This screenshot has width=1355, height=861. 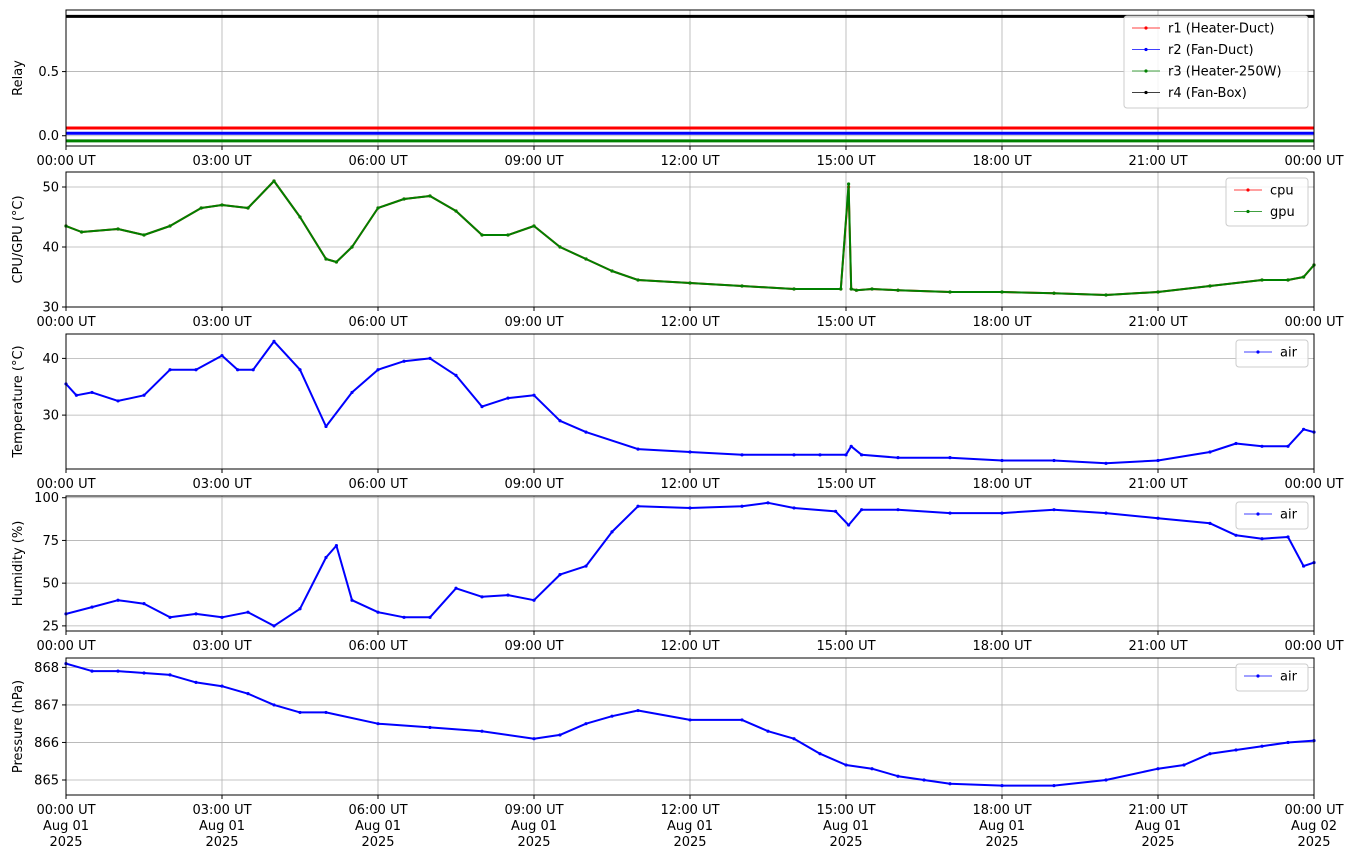 I want to click on x-tick-label: 15:00 UT Aug 01 2025, so click(x=845, y=826).